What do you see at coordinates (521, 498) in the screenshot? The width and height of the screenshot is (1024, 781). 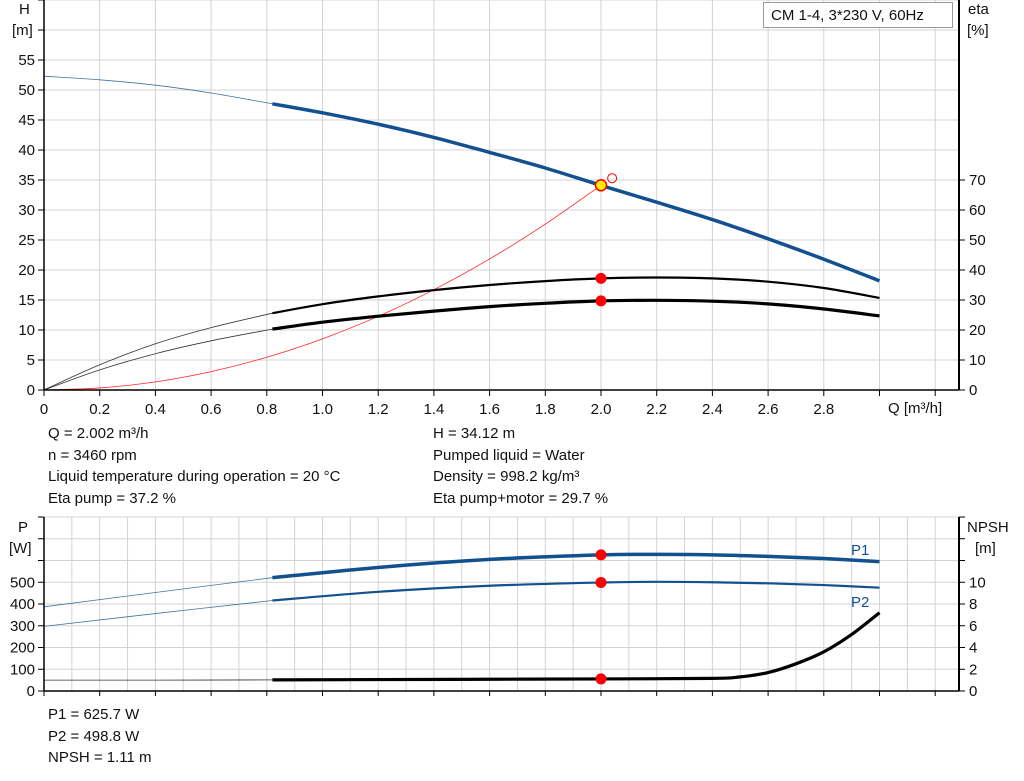 I see `eta-pump-motor-readout: Eta pump+motor = 29.7 %` at bounding box center [521, 498].